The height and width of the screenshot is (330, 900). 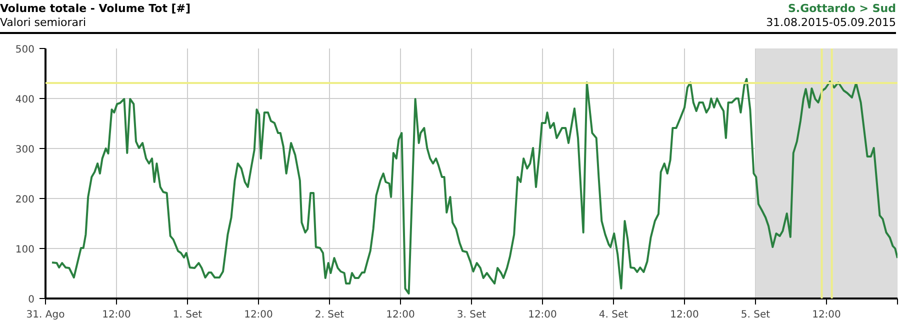 What do you see at coordinates (187, 315) in the screenshot?
I see `x-tick-label: 1. Set` at bounding box center [187, 315].